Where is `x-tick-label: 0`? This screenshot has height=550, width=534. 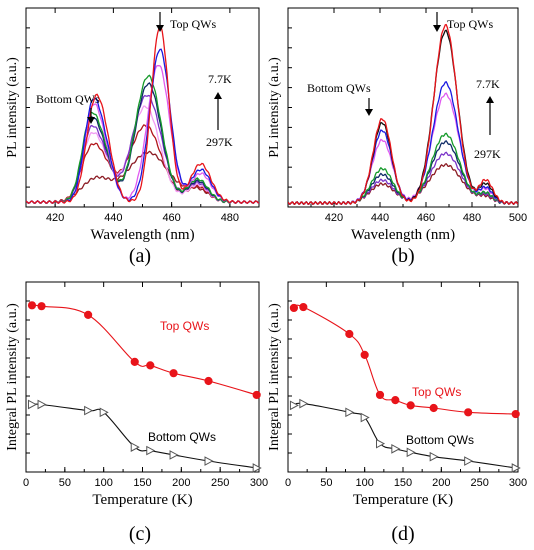
x-tick-label: 0 is located at coordinates (26, 483).